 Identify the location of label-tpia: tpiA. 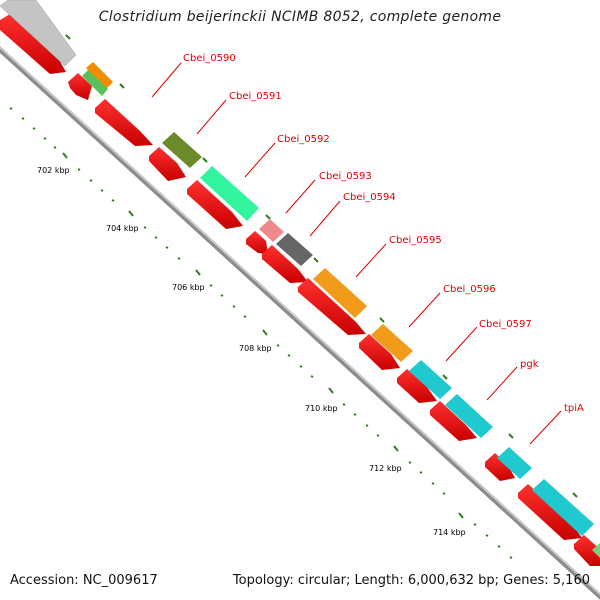
(574, 408).